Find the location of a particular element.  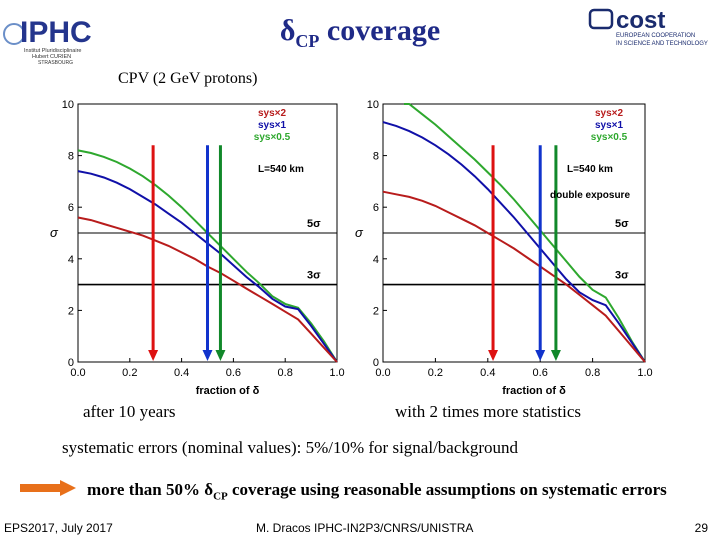

page-number: 29 is located at coordinates (701, 528).